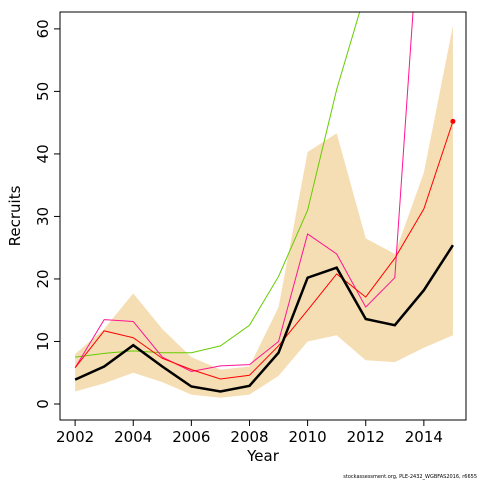 The width and height of the screenshot is (480, 480). Describe the element at coordinates (263, 456) in the screenshot. I see `x-axis-label: Year` at that location.